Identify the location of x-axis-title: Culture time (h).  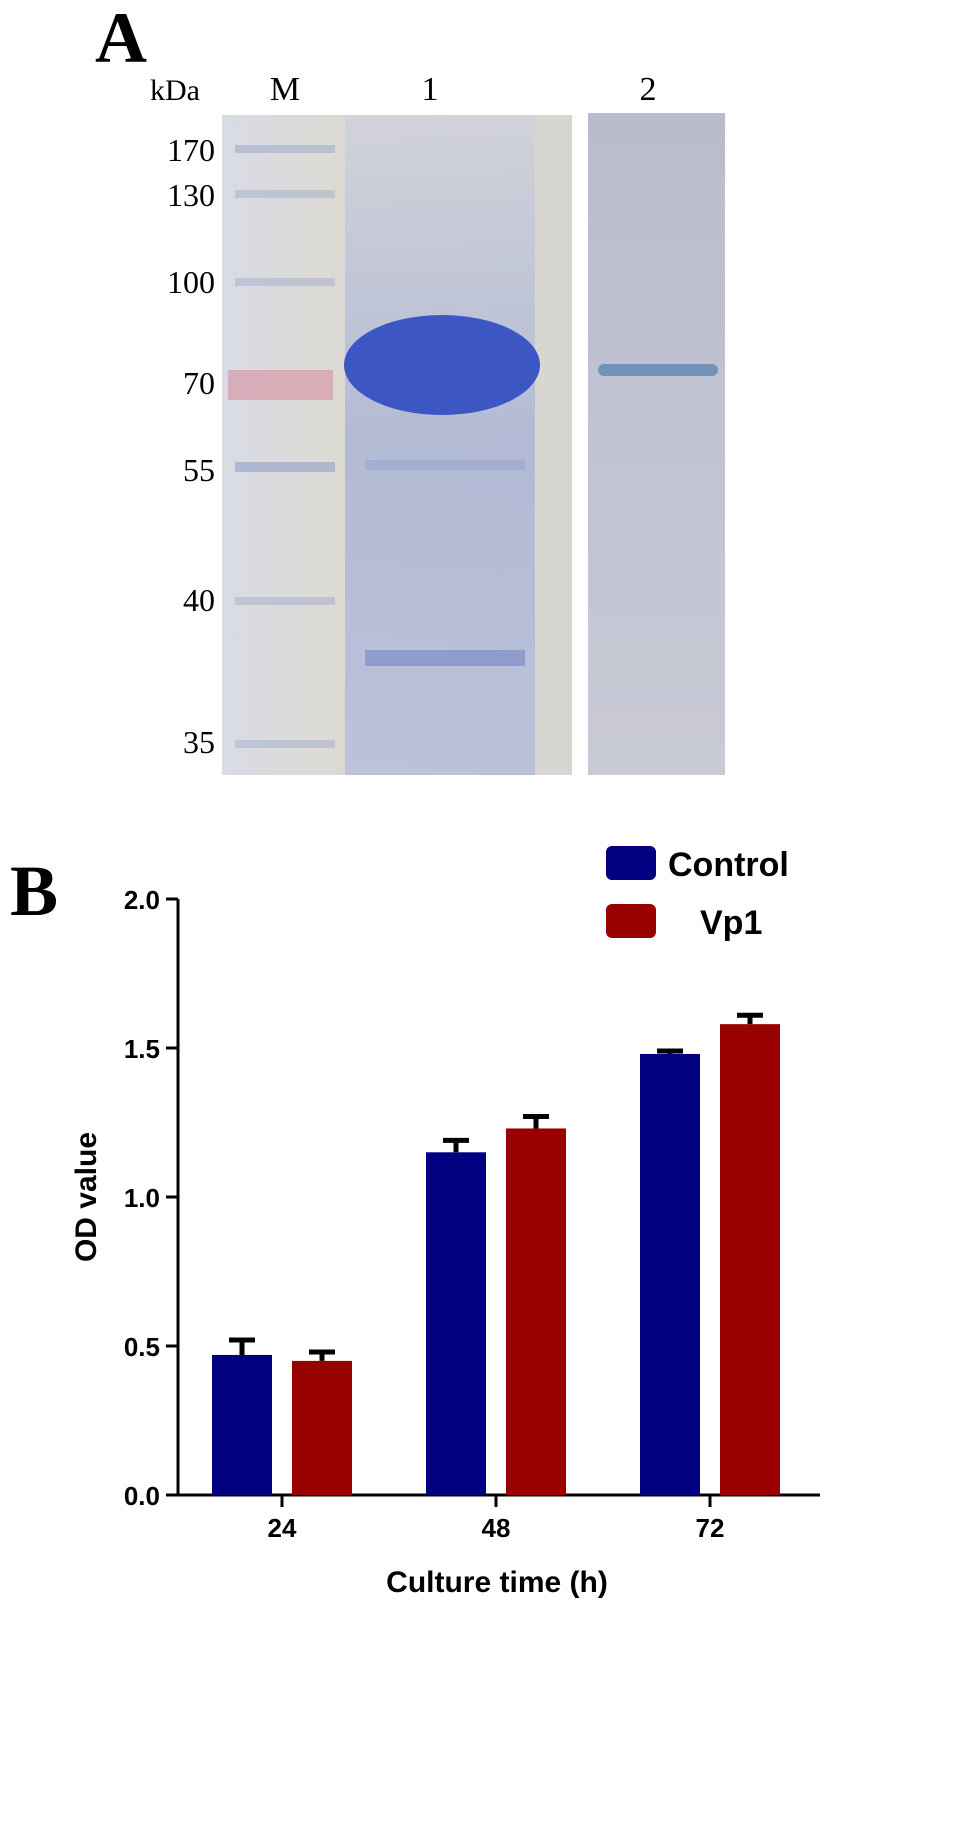
(497, 1582).